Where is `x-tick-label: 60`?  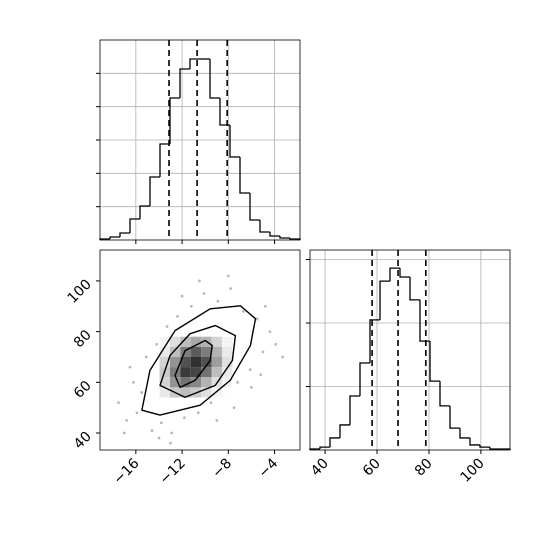
x-tick-label: 60 is located at coordinates (372, 468).